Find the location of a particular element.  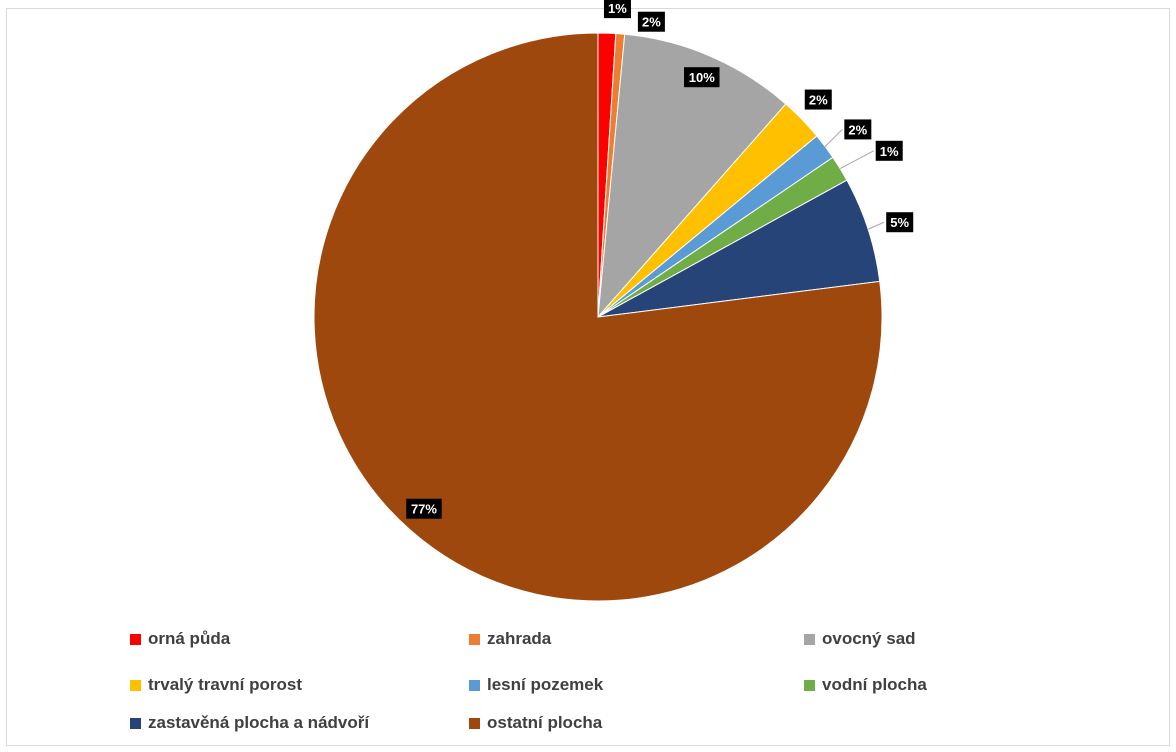

legend-item-lesni-pozemek: lesní pozemek is located at coordinates (536, 685).